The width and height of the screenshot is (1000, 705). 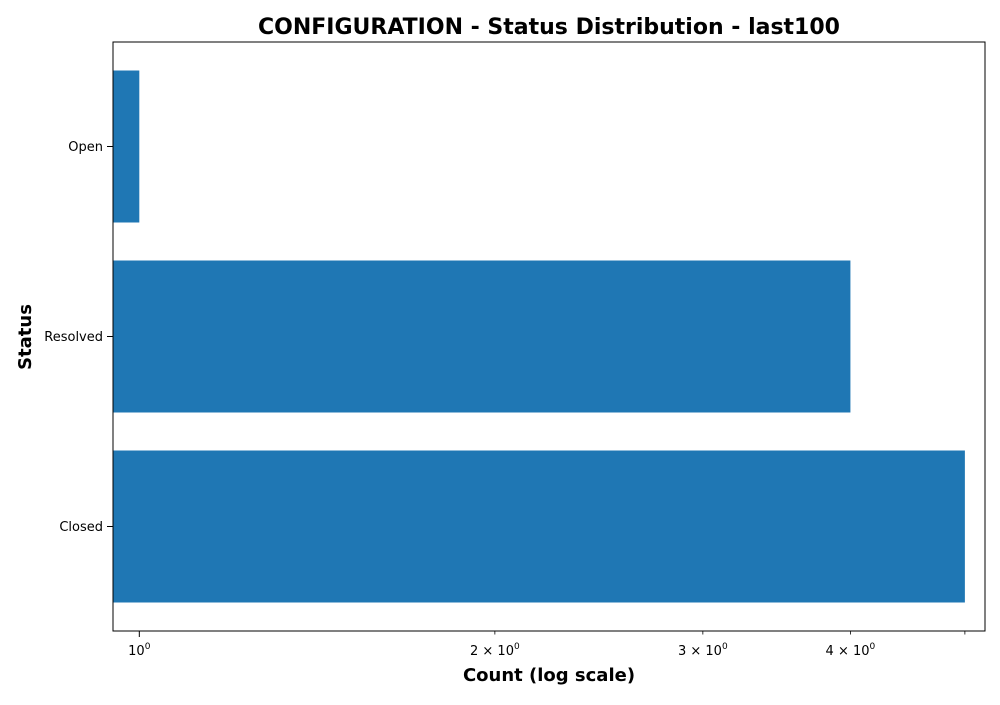 What do you see at coordinates (703, 650) in the screenshot?
I see `x-tick-label: 3 × 100` at bounding box center [703, 650].